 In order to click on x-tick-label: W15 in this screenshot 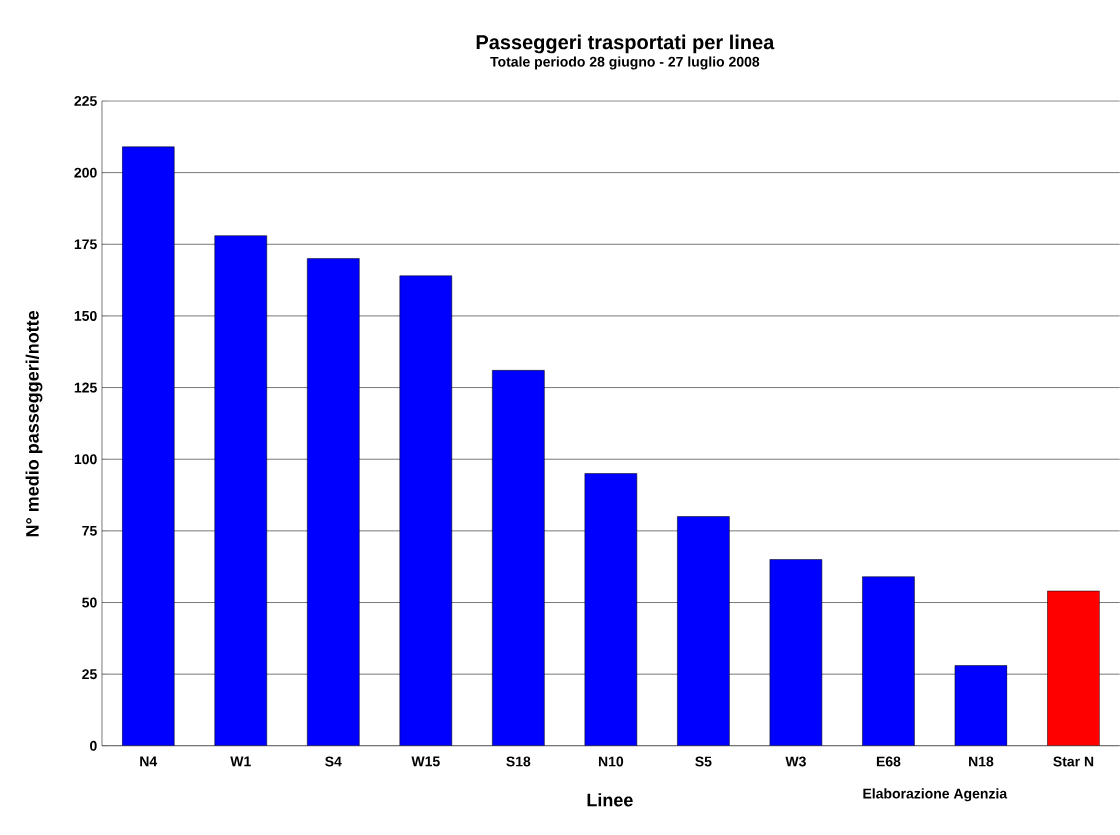, I will do `click(425, 761)`.